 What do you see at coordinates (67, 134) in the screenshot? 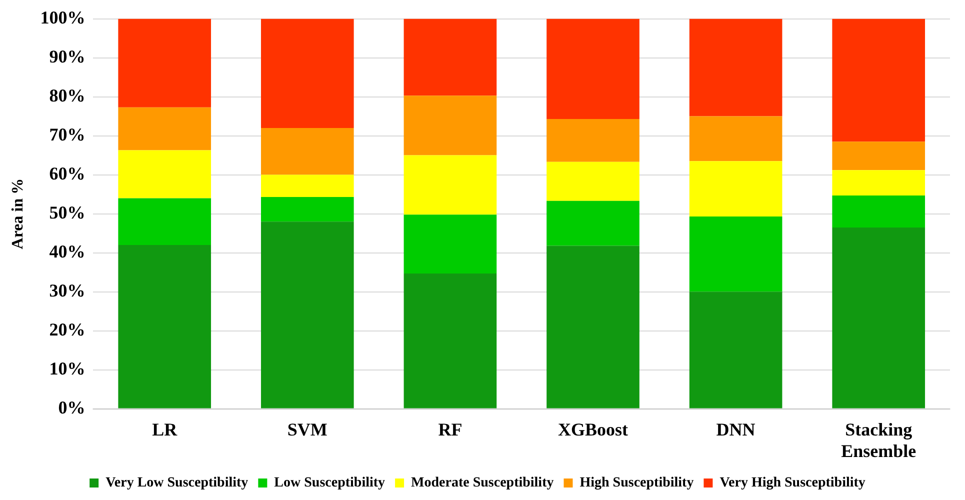
I see `y-tick-label: 70%` at bounding box center [67, 134].